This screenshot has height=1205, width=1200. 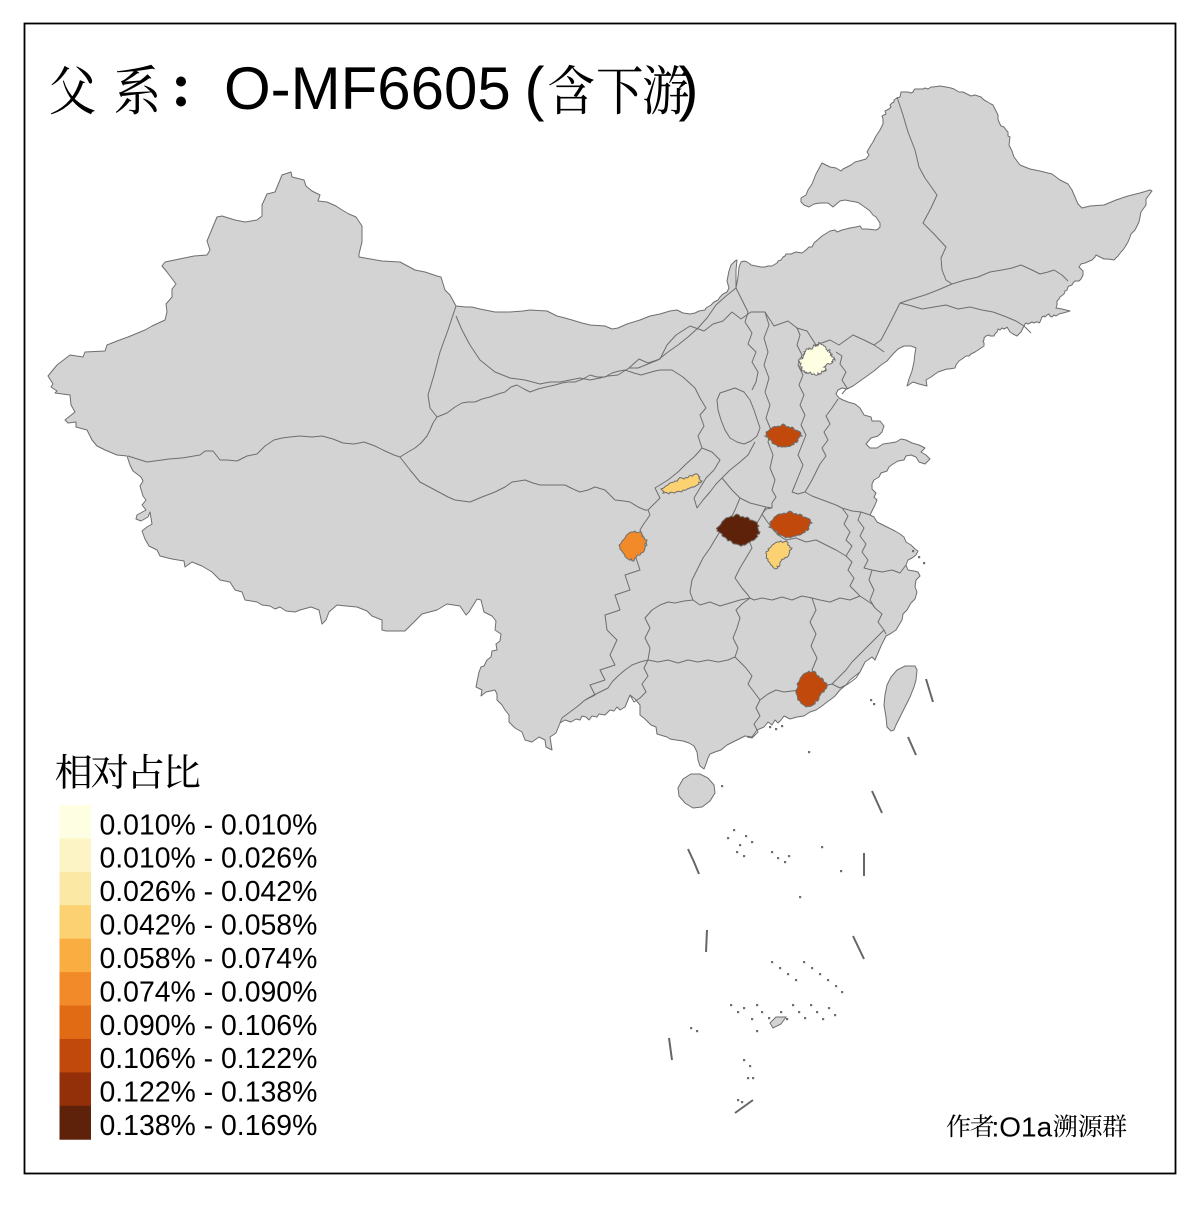 I want to click on svg-text: 0.122% - 0.138%, so click(x=209, y=1093).